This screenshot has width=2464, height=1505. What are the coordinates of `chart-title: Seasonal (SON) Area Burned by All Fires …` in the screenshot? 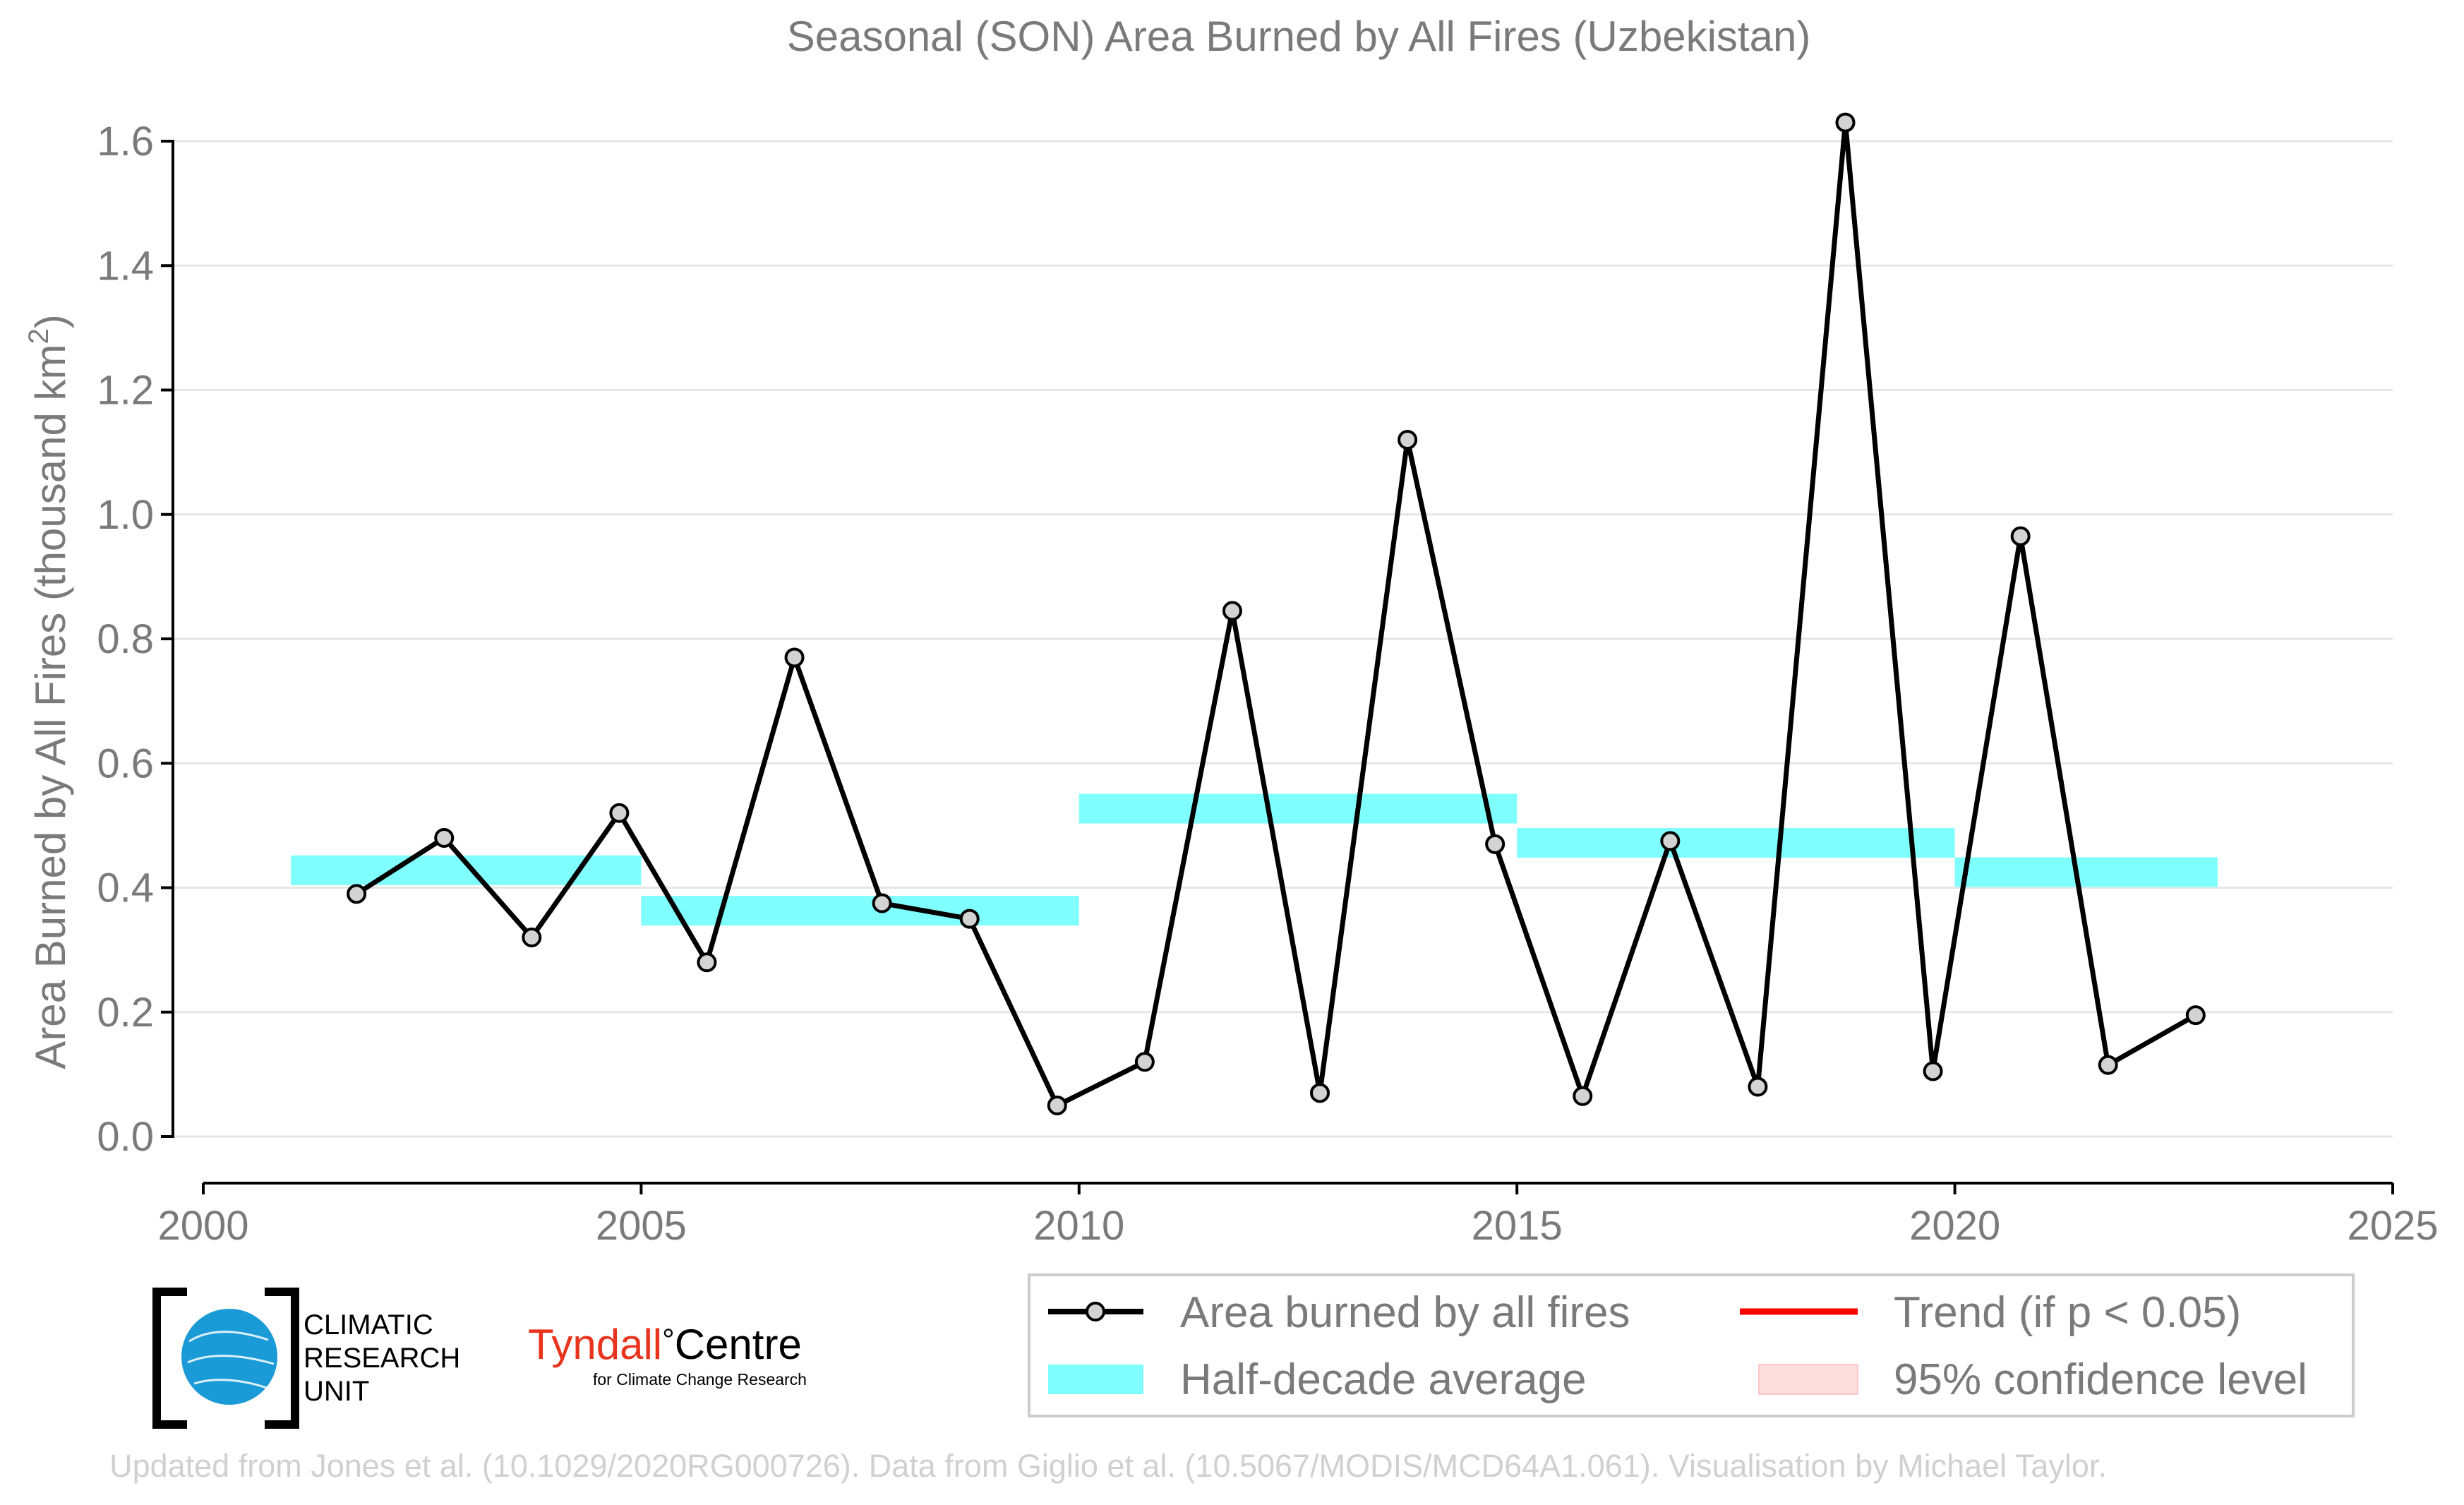 It's located at (1299, 36).